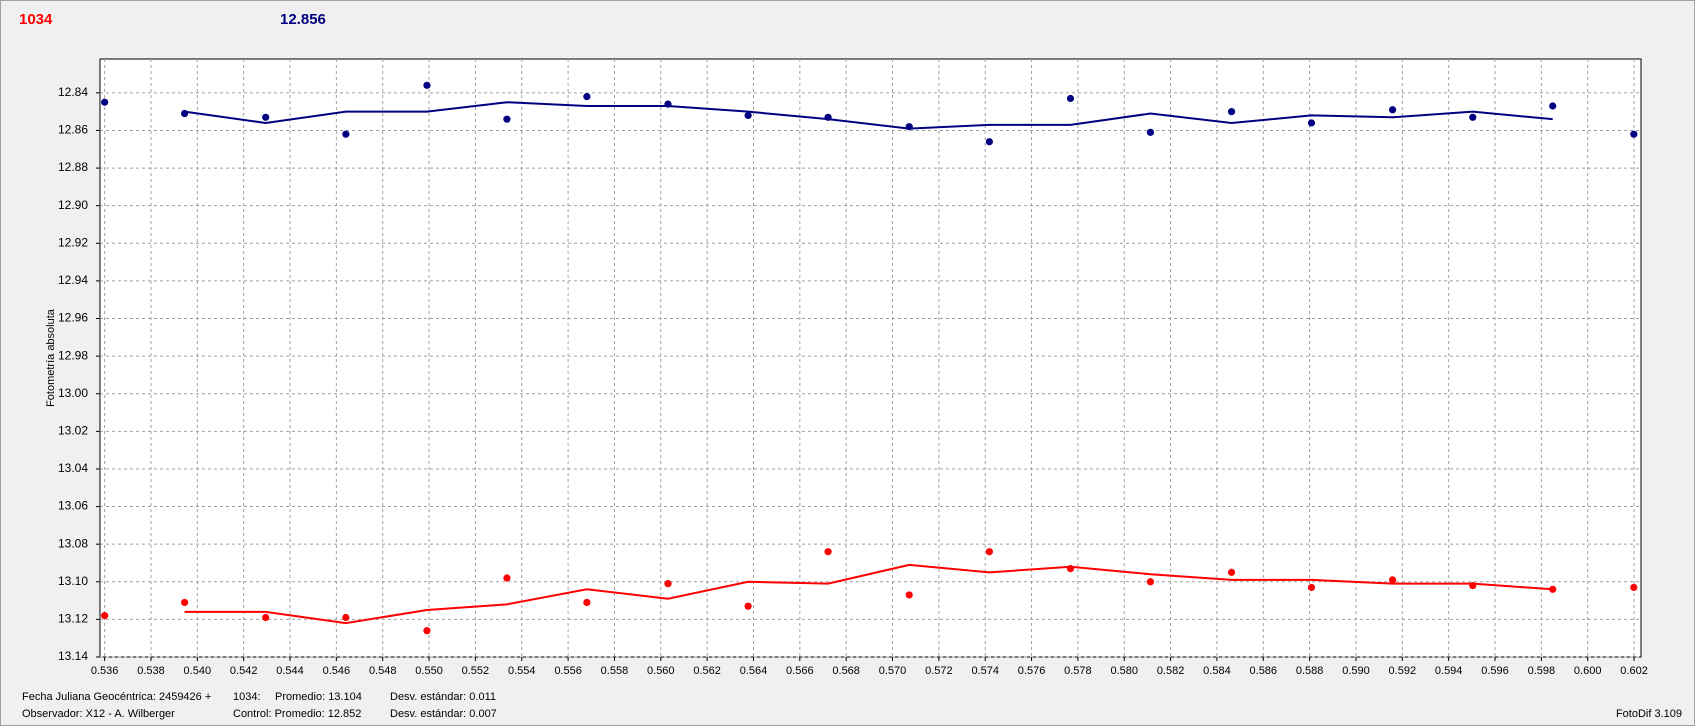 The width and height of the screenshot is (1695, 726). Describe the element at coordinates (1356, 671) in the screenshot. I see `x-tick-label: 0.590` at that location.